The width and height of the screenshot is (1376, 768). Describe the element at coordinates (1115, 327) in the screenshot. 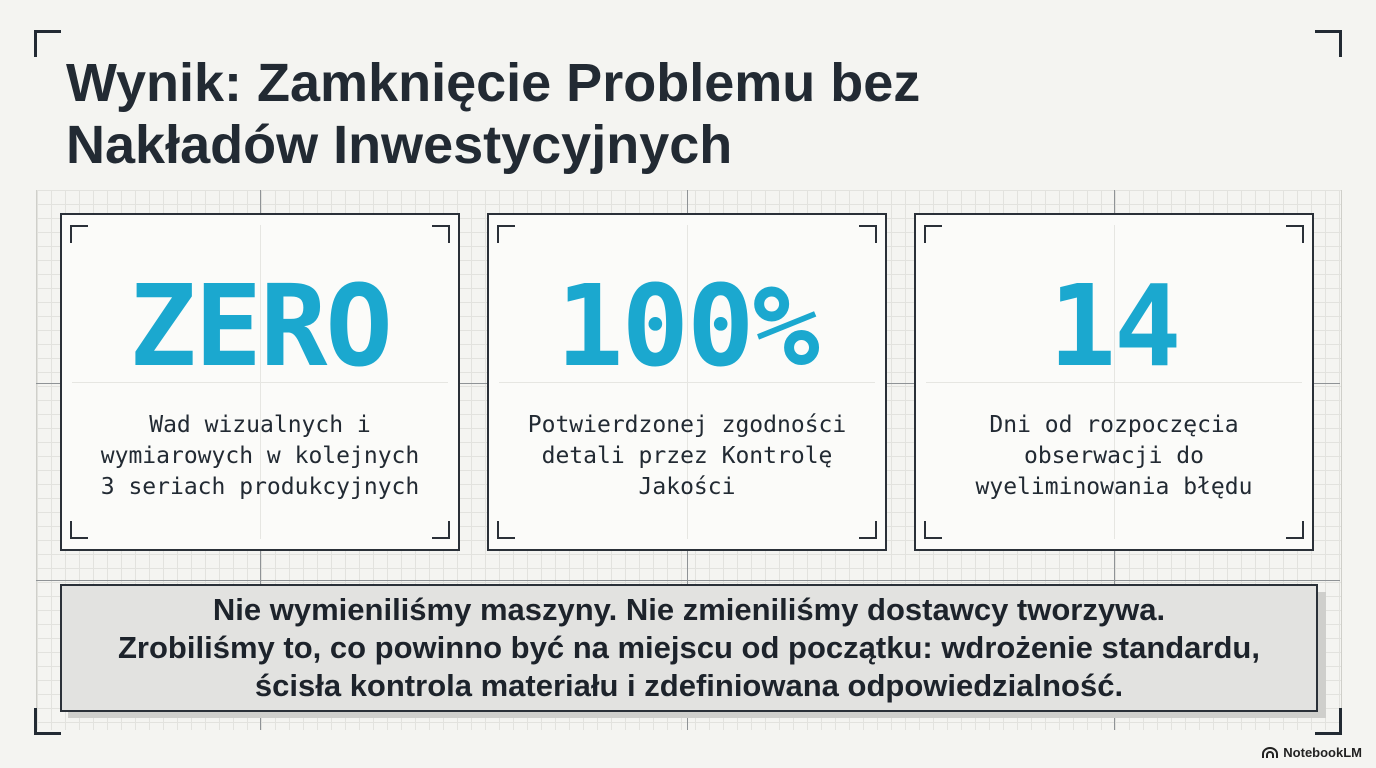

I see `stat-value: 14` at that location.